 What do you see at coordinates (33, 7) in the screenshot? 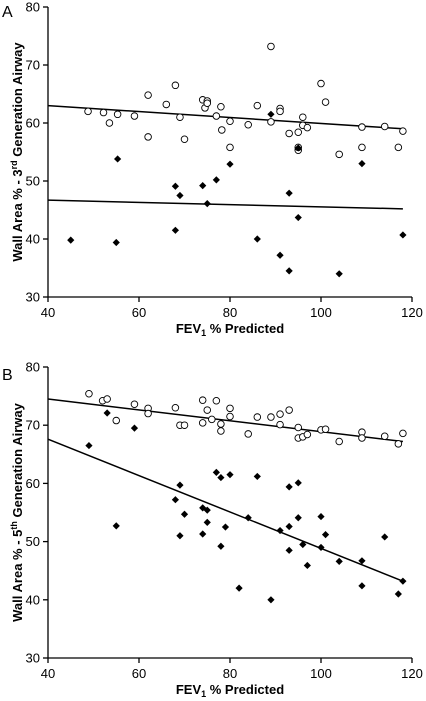
I see `y-tick-label: 80` at bounding box center [33, 7].